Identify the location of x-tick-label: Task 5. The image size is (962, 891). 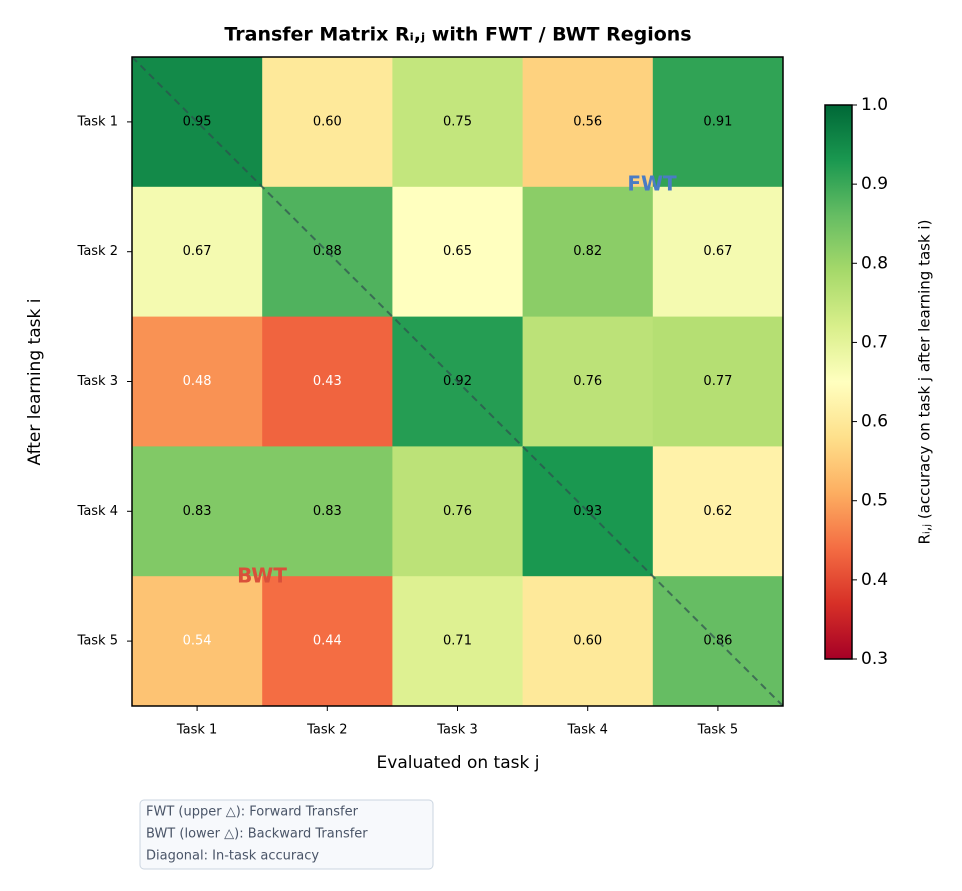
(717, 730).